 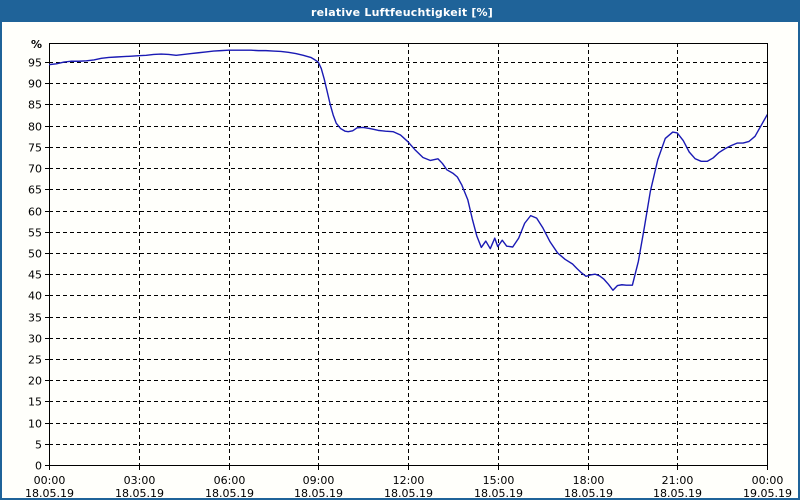 I want to click on y-axis-label: 25, so click(x=35, y=360).